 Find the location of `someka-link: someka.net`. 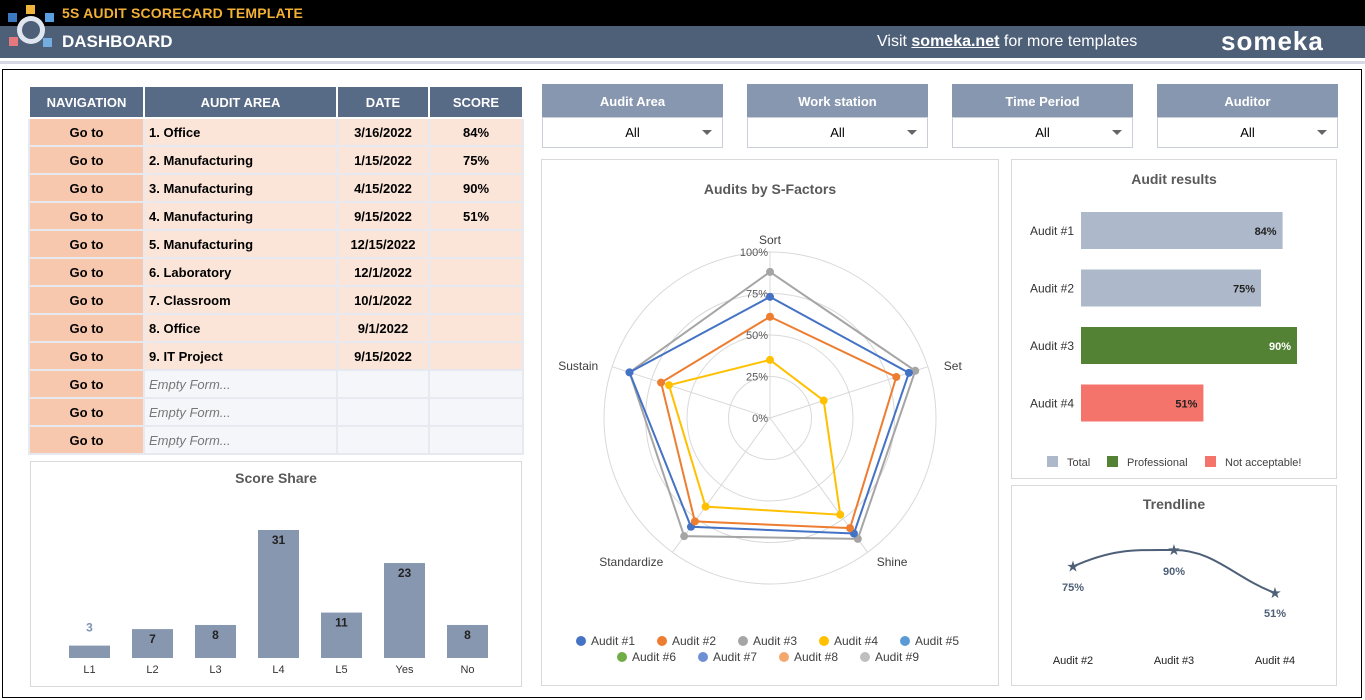

someka-link: someka.net is located at coordinates (955, 41).